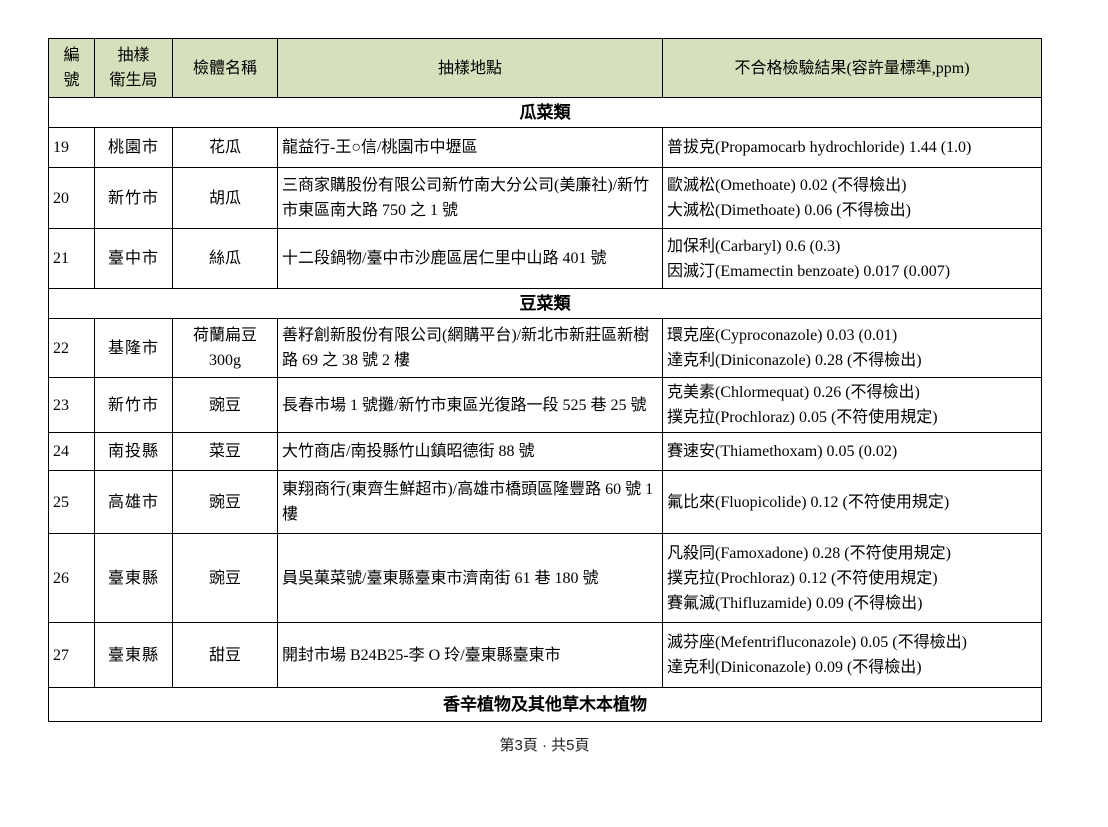 Image resolution: width=1108 pixels, height=827 pixels. I want to click on cell-number: 23, so click(71, 405).